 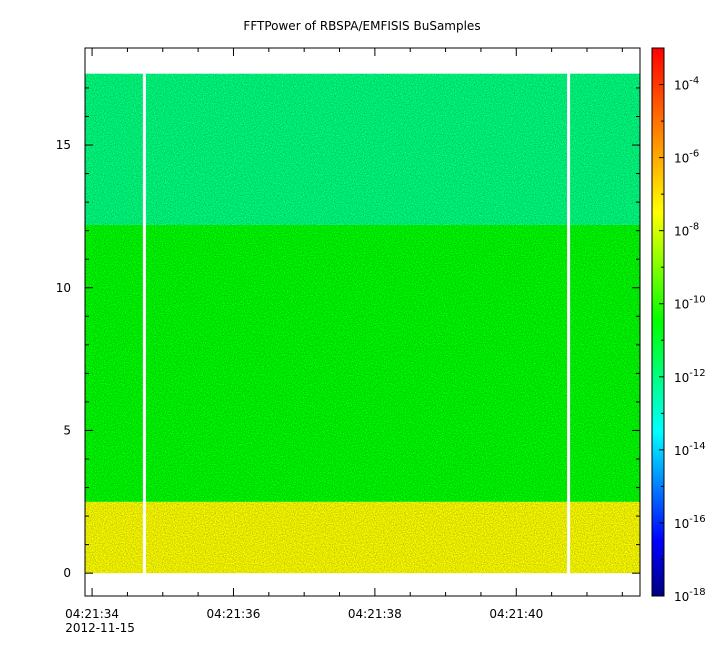 I want to click on colorbar-tick-label: 10⁻⁸, so click(x=686, y=230).